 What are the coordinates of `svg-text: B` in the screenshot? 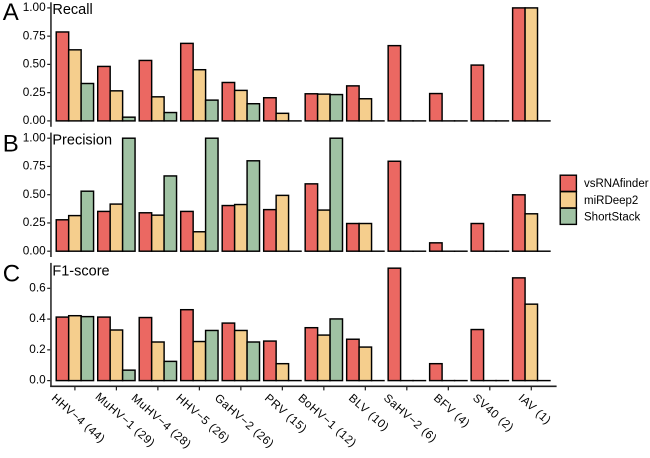 It's located at (11, 143).